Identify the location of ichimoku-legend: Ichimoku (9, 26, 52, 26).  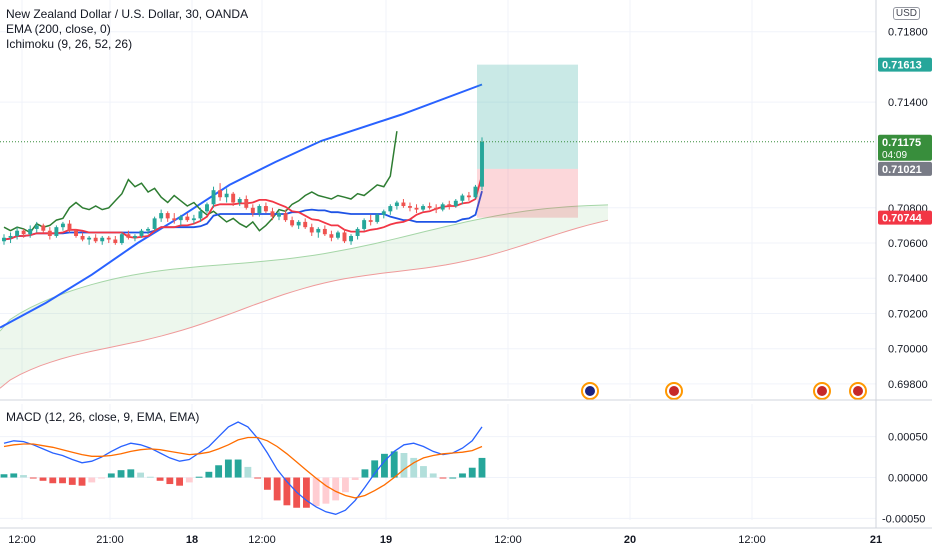
(69, 44).